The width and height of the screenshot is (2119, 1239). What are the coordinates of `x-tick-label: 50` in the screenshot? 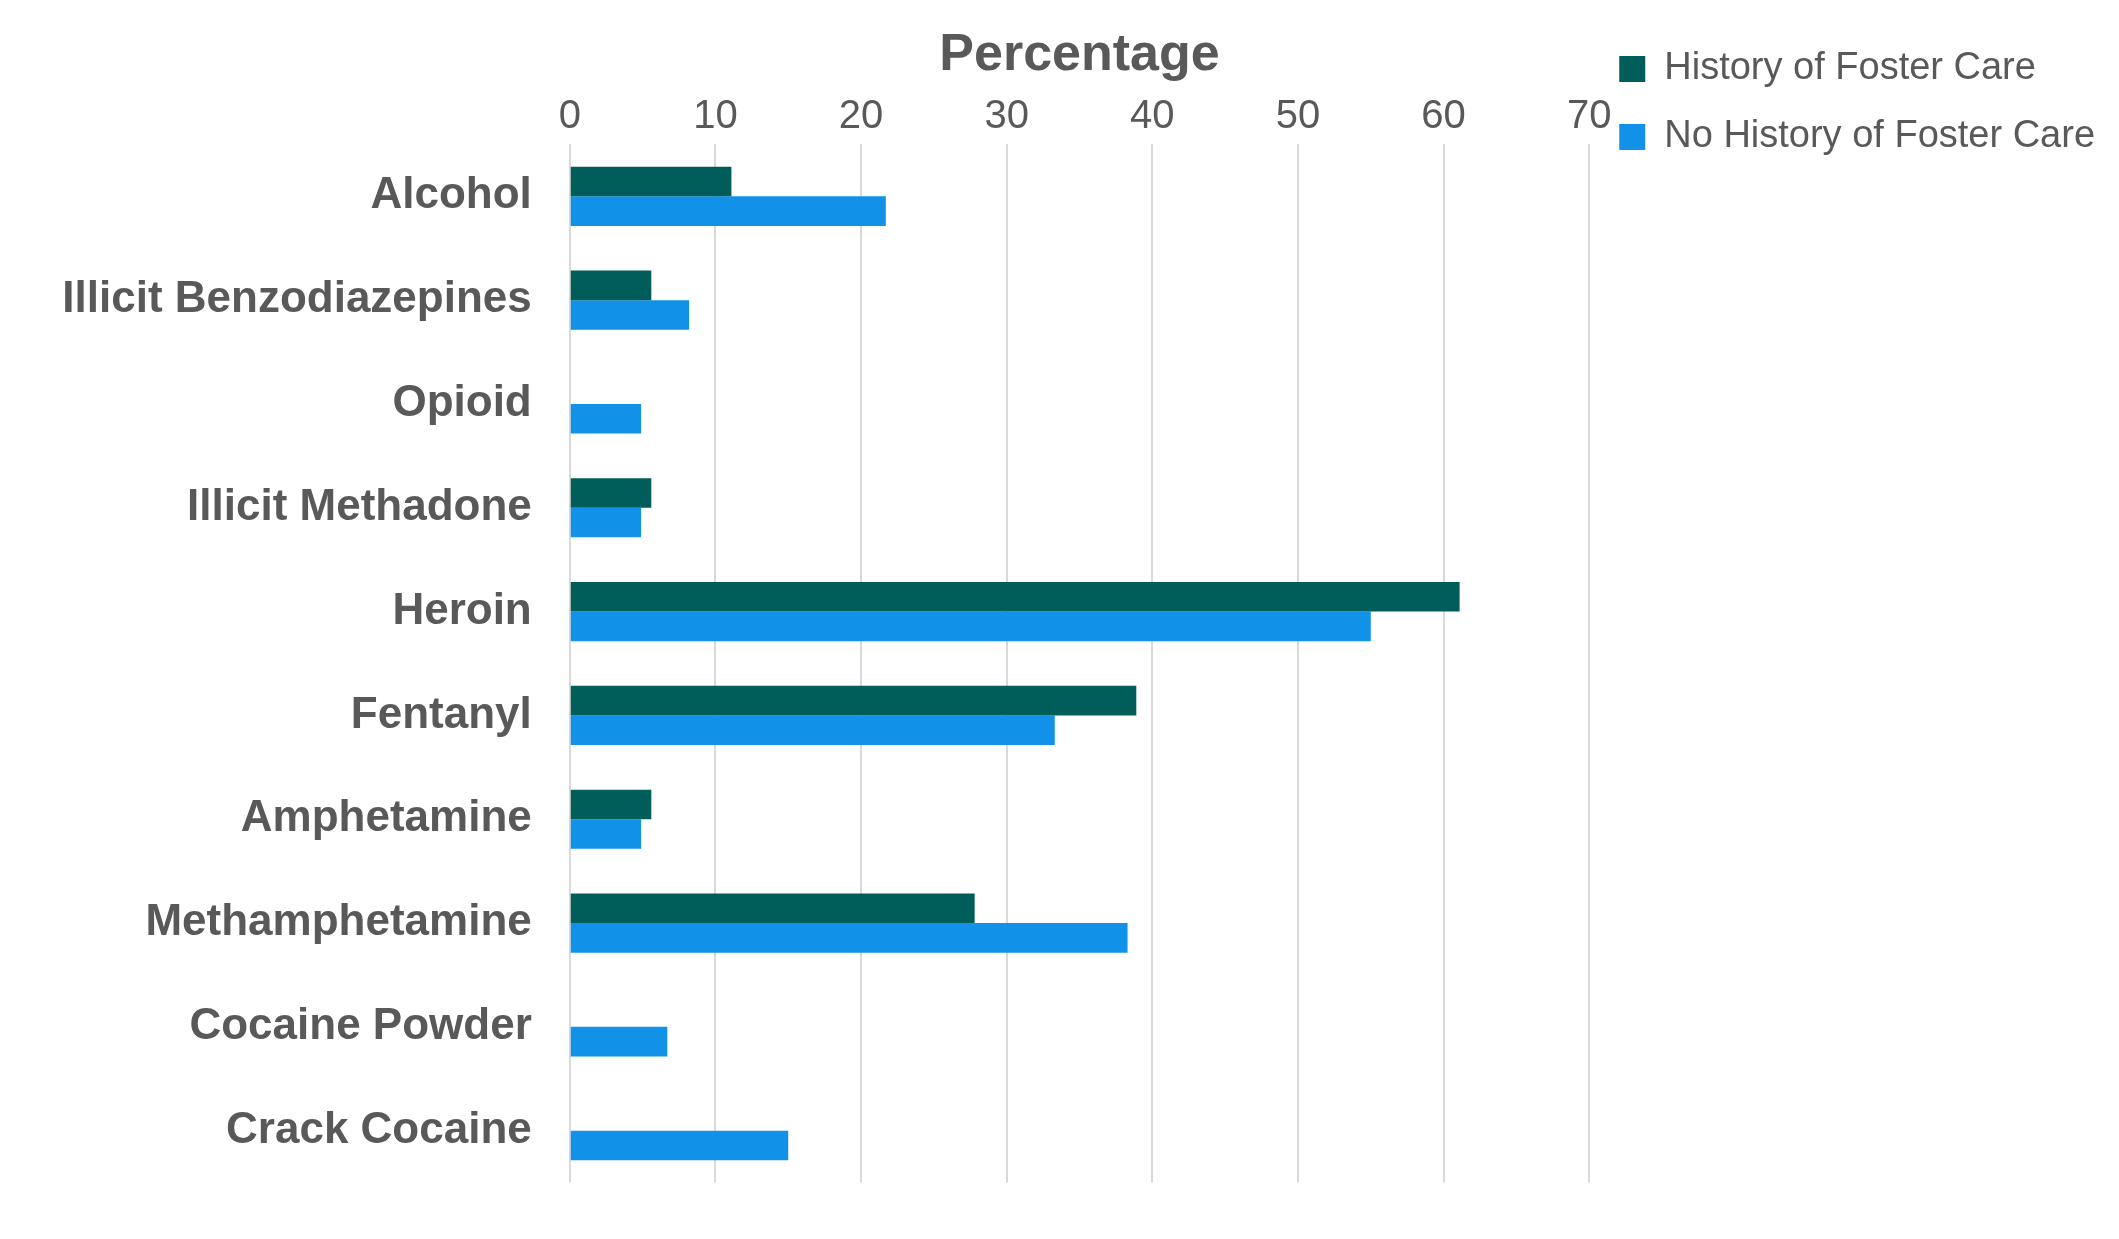 It's located at (1298, 114).